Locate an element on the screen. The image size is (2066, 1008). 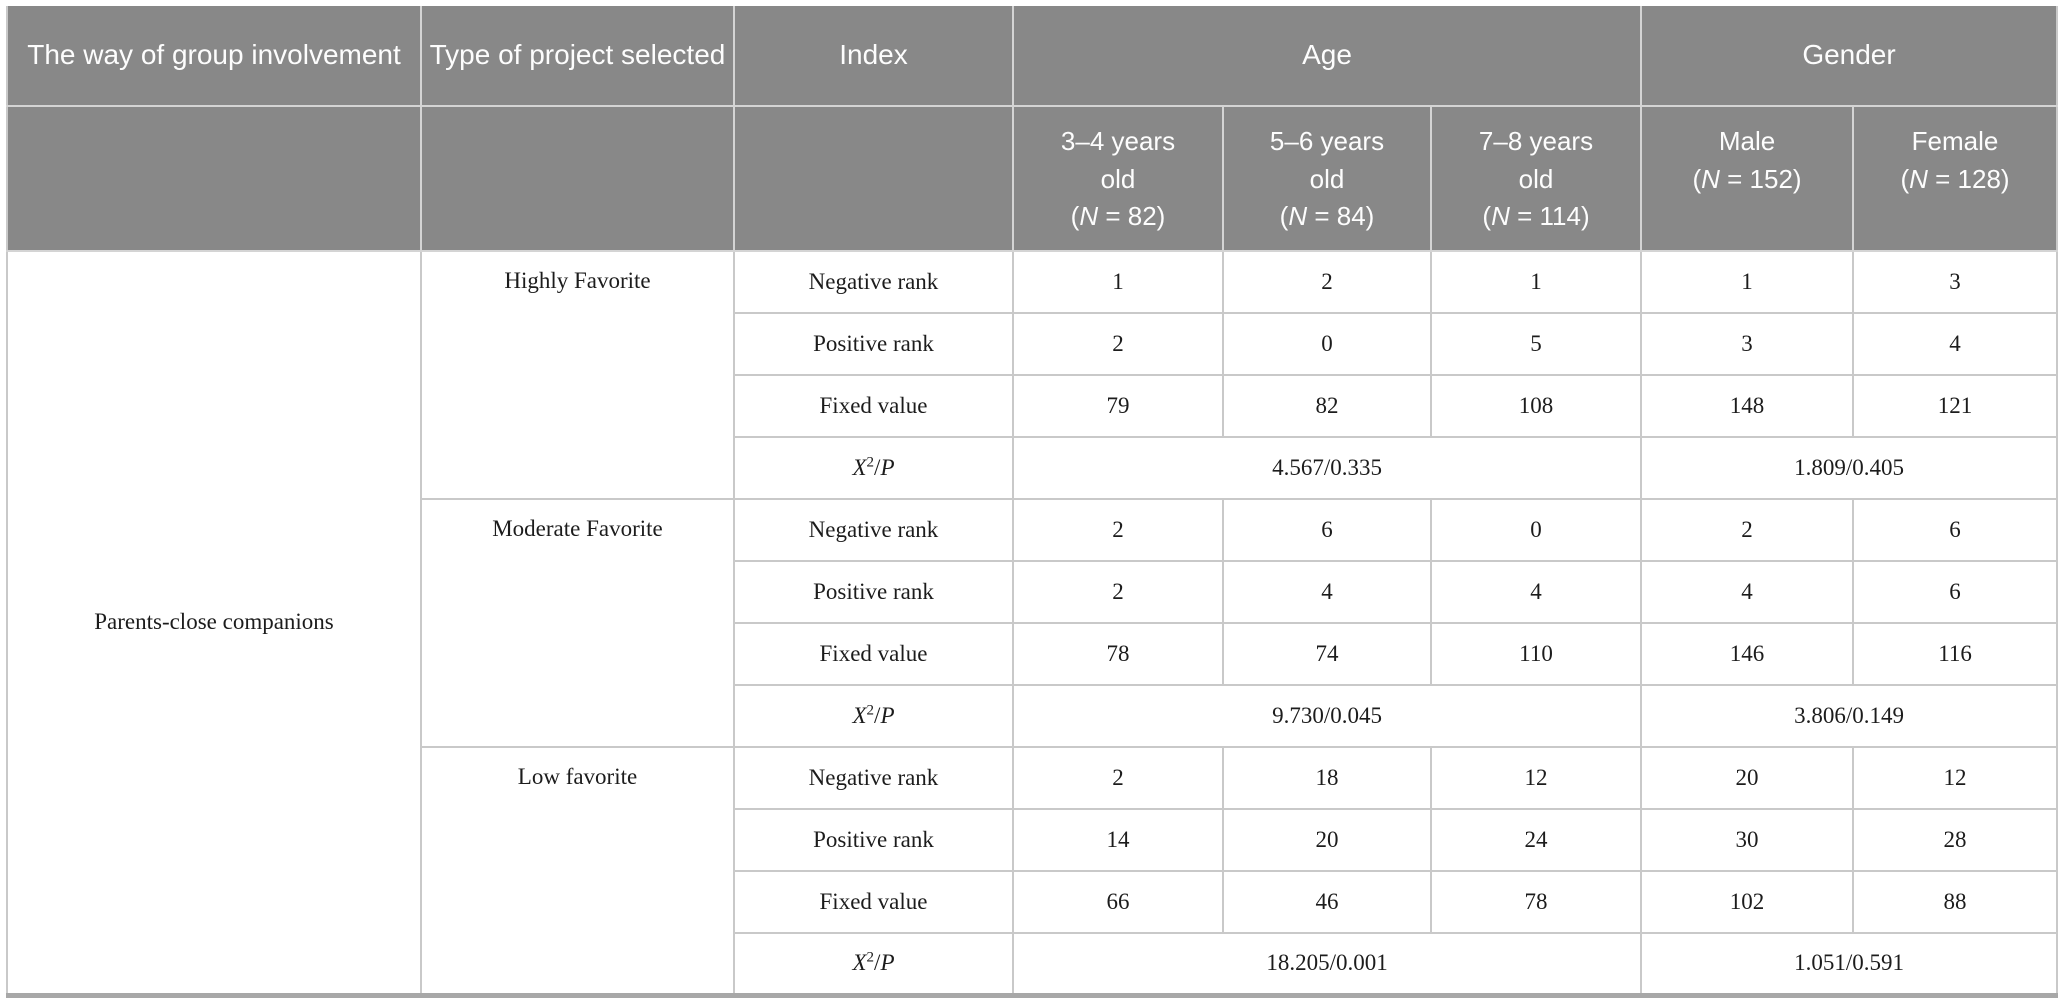
value-cell: 82 is located at coordinates (1327, 406).